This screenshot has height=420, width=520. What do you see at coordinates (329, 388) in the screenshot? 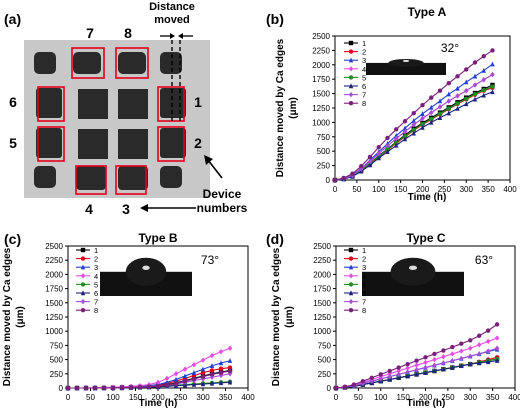
I see `y-tick-label: 0` at bounding box center [329, 388].